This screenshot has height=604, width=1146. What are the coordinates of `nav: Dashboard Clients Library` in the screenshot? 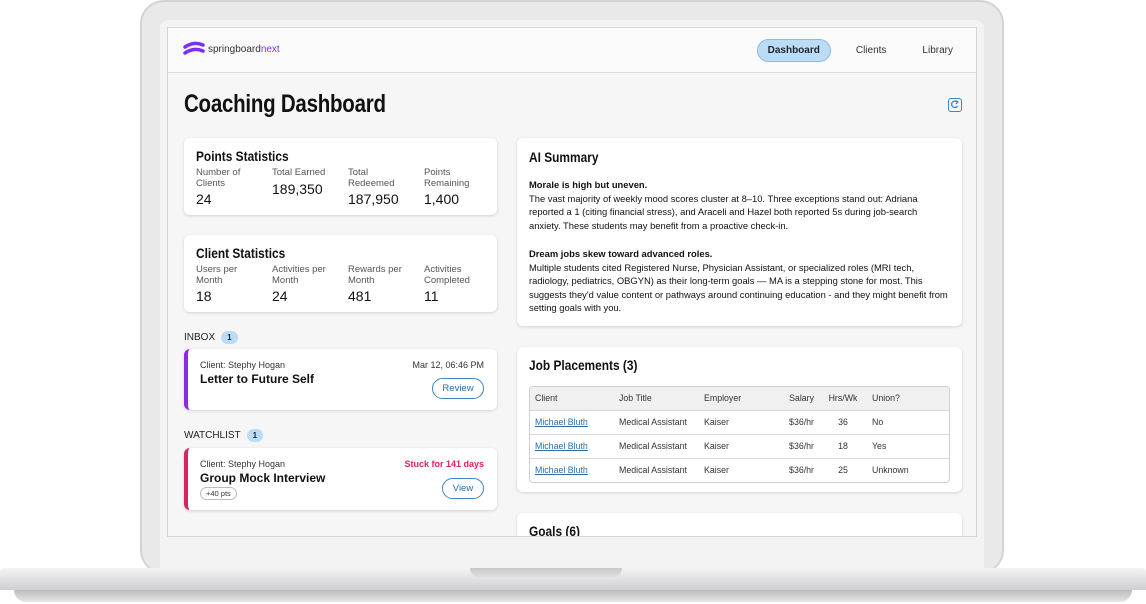 It's located at (860, 50).